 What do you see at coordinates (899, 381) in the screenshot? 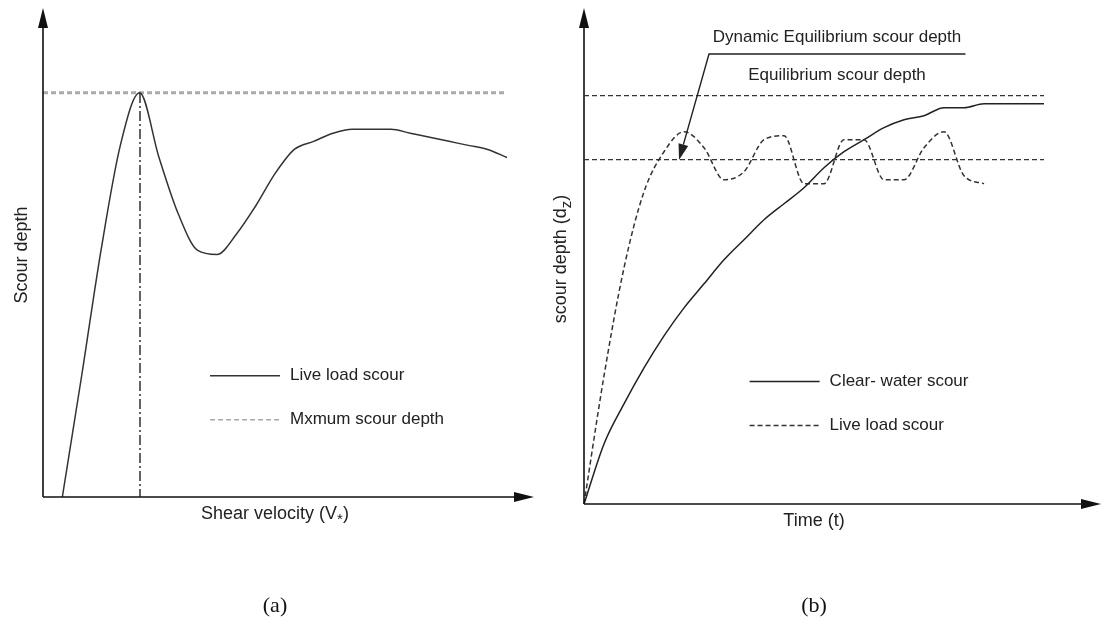
I see `legend-label: Clear- water scour` at bounding box center [899, 381].